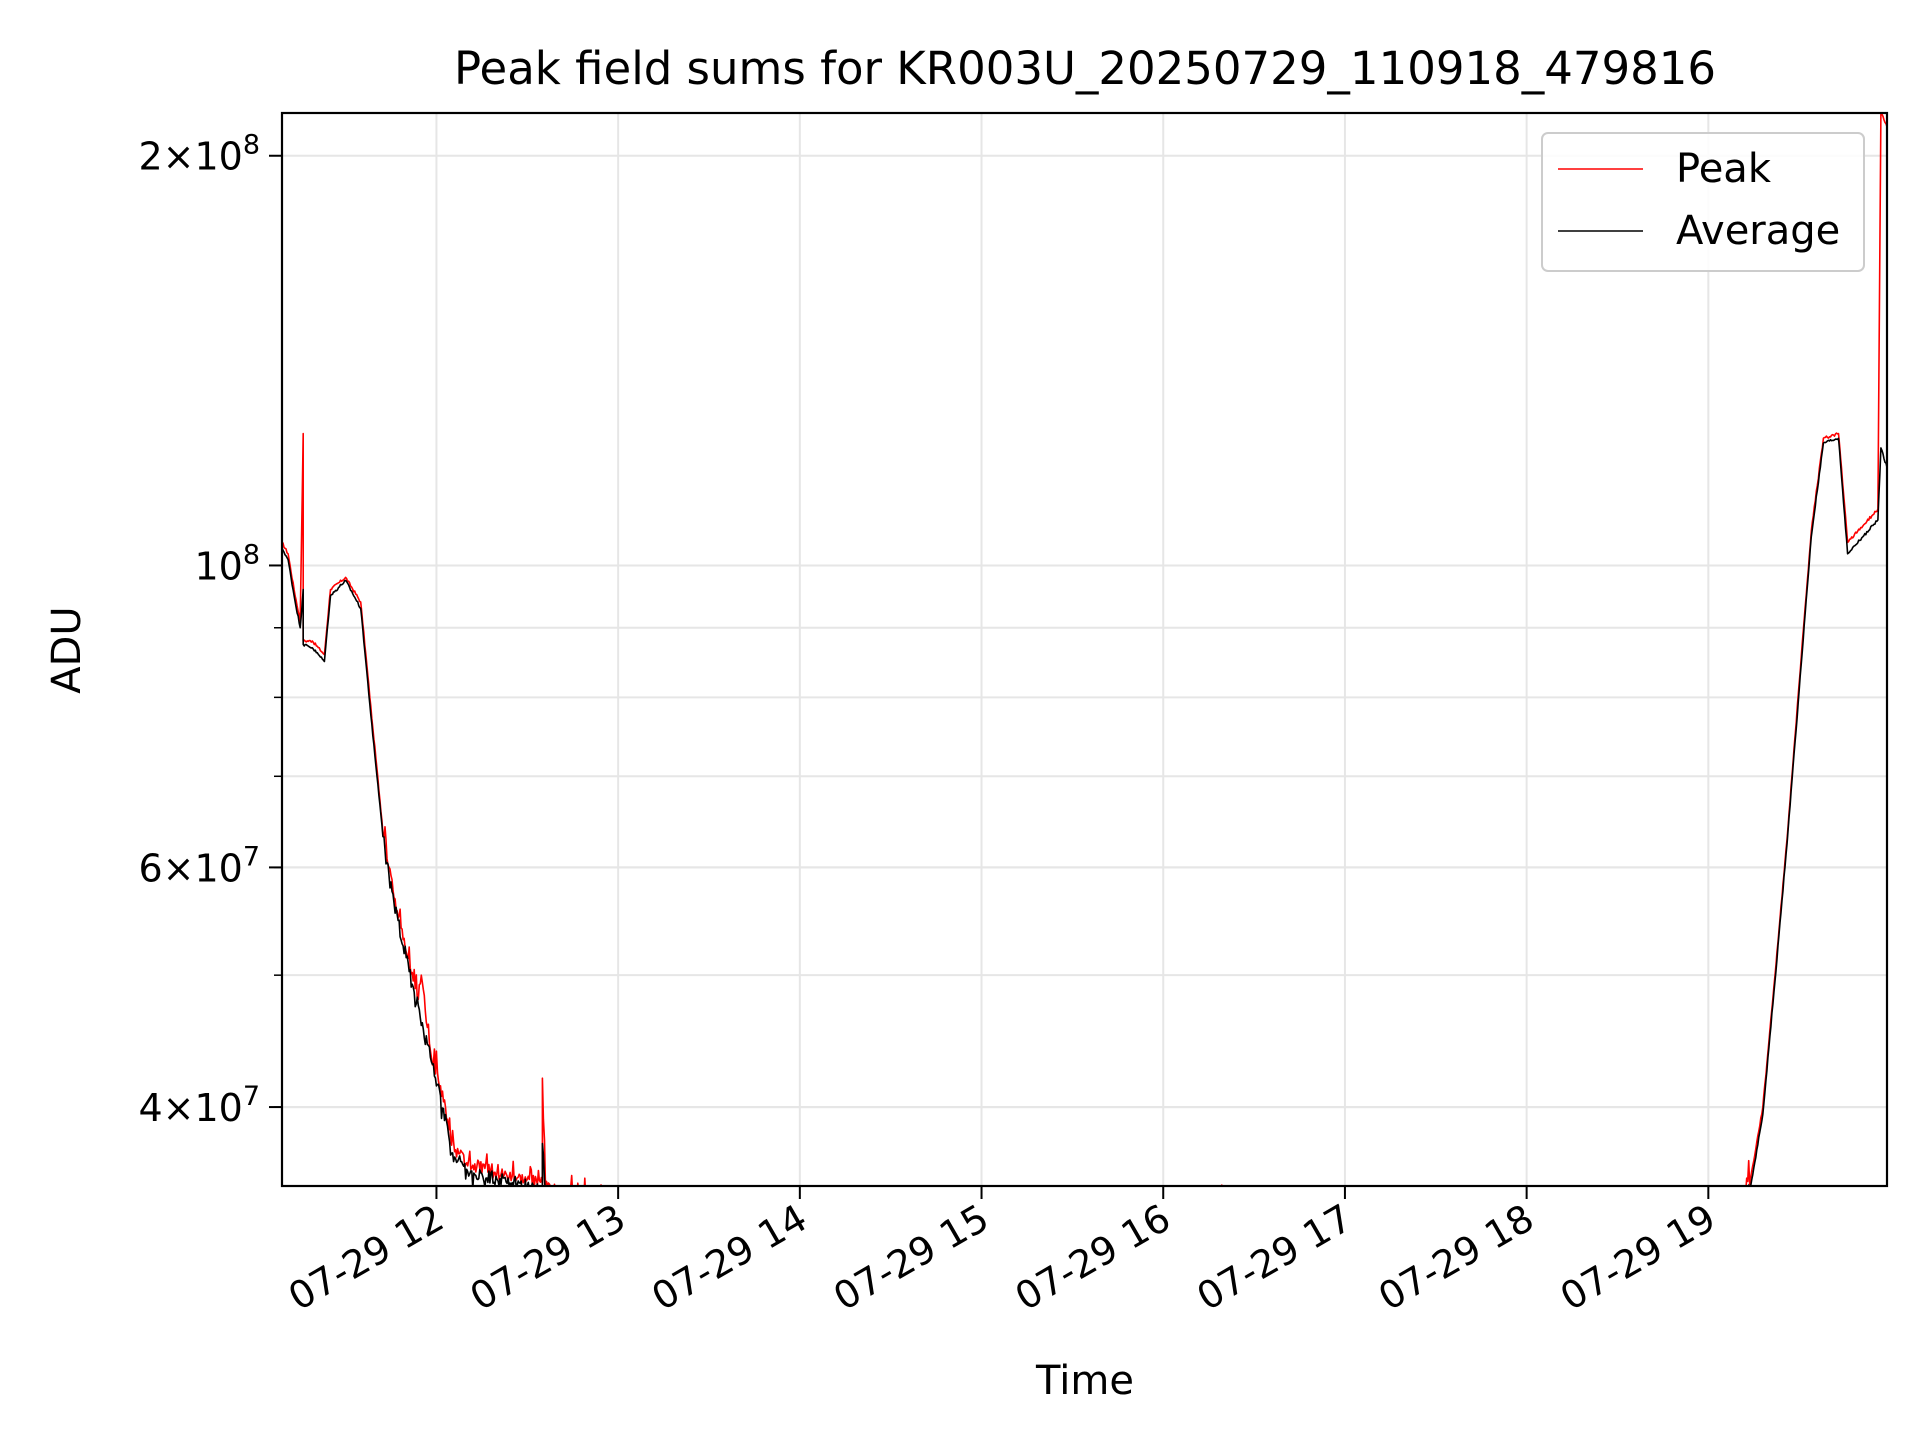 Image resolution: width=1920 pixels, height=1440 pixels. I want to click on y-tick-label: 6×107, so click(199, 865).